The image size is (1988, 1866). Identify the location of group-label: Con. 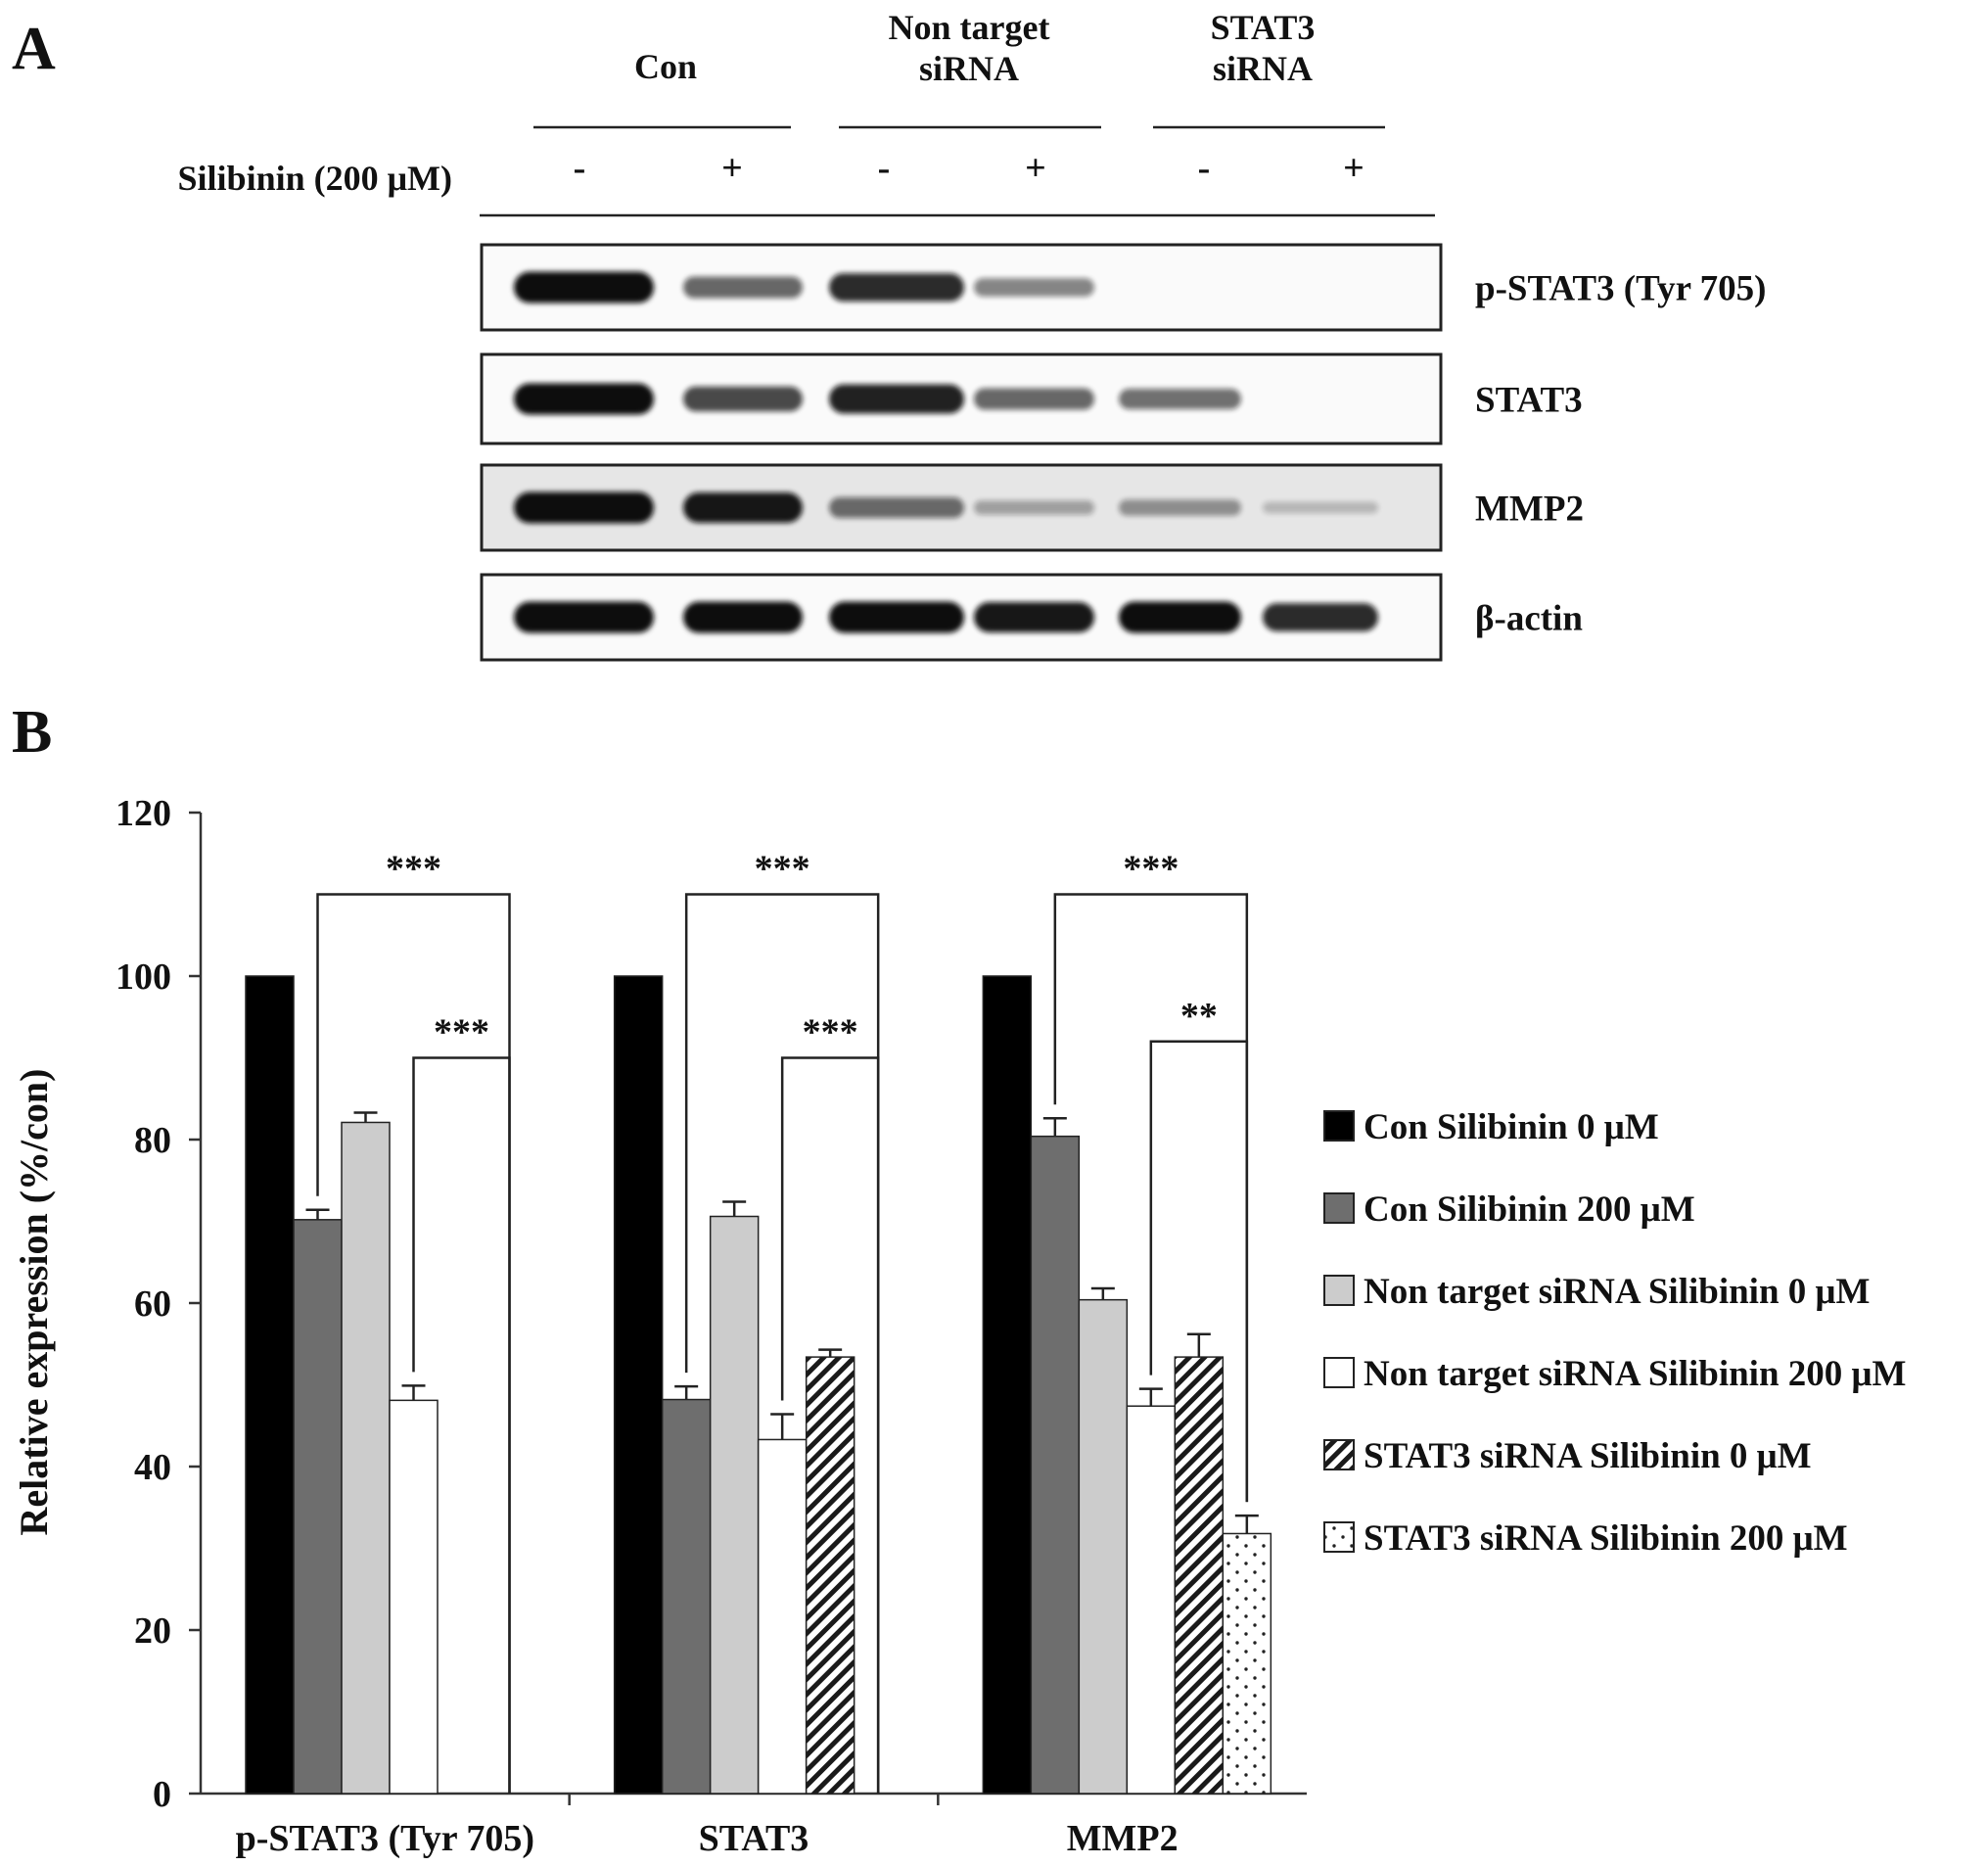
(665, 66).